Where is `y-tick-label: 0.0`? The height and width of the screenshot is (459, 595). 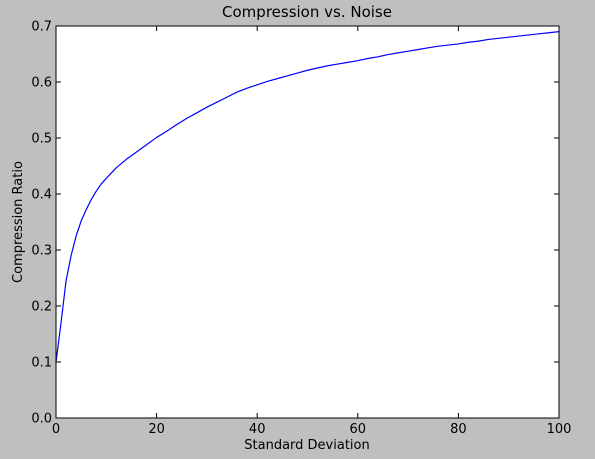 y-tick-label: 0.0 is located at coordinates (41, 419).